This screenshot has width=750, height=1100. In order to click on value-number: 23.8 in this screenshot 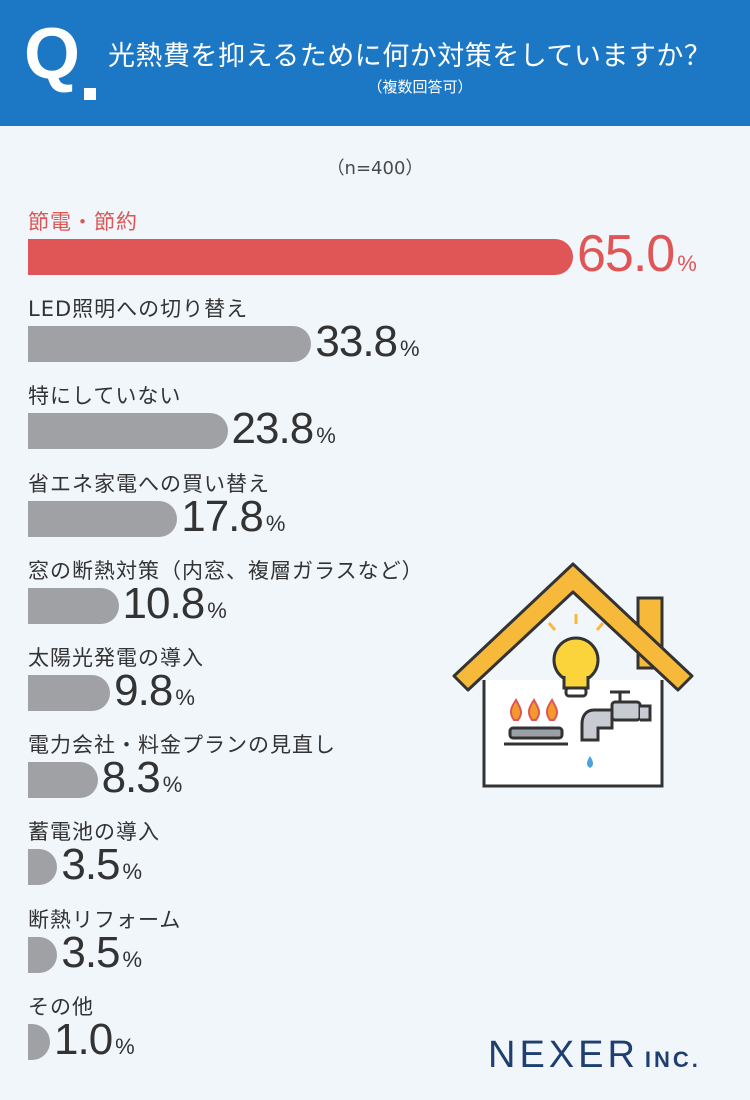, I will do `click(273, 429)`.